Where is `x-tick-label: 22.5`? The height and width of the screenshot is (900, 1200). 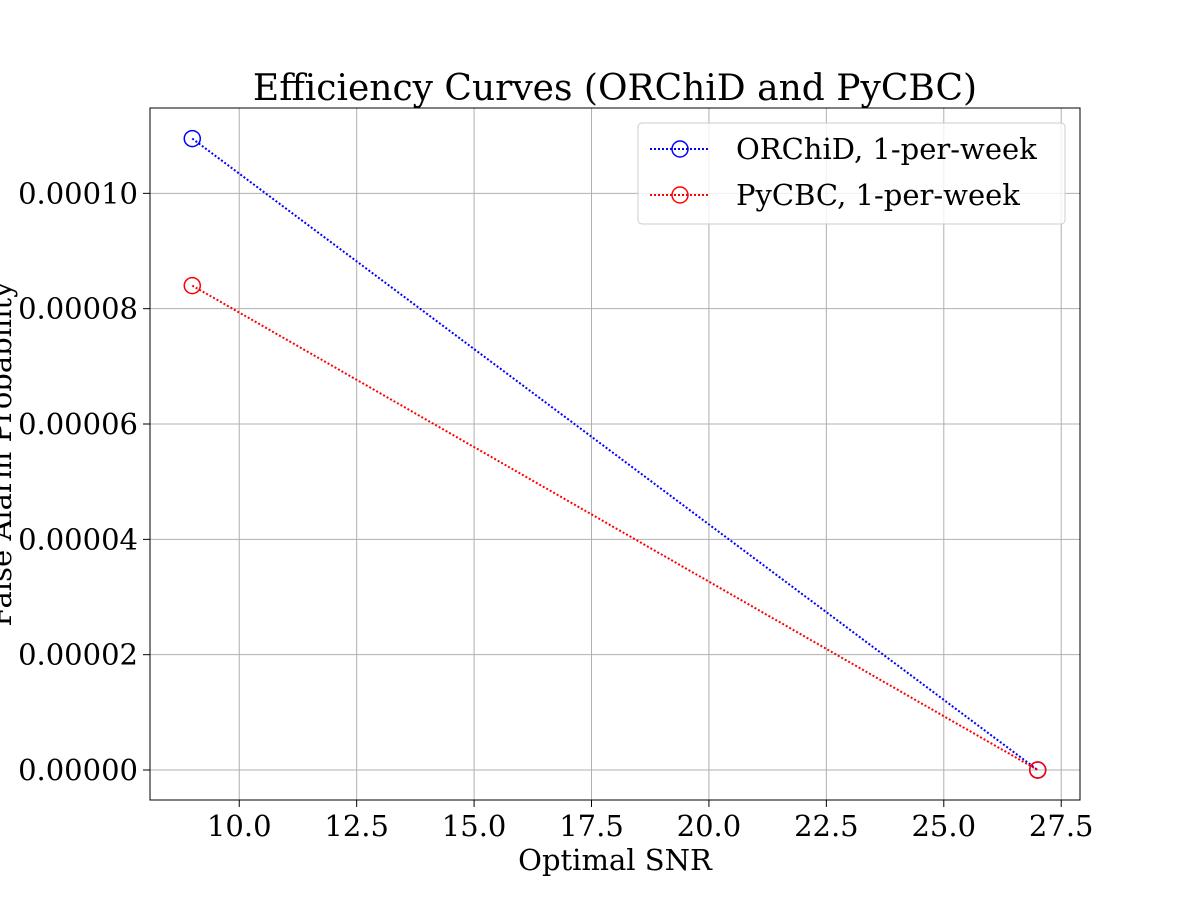 x-tick-label: 22.5 is located at coordinates (826, 826).